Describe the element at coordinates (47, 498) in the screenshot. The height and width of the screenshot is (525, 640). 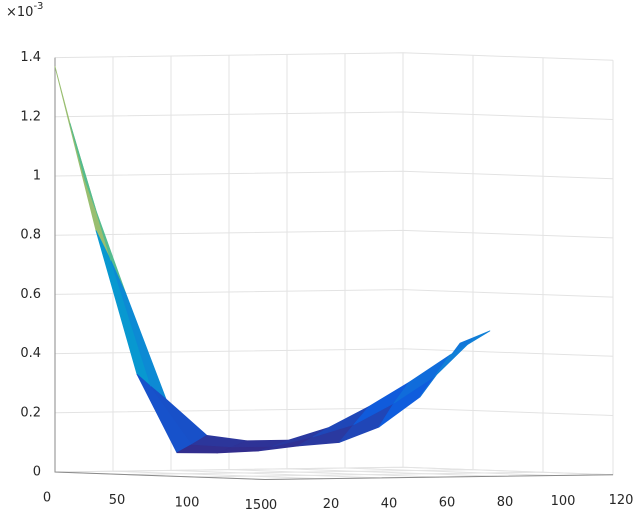
I see `x-tick-label: 0` at that location.